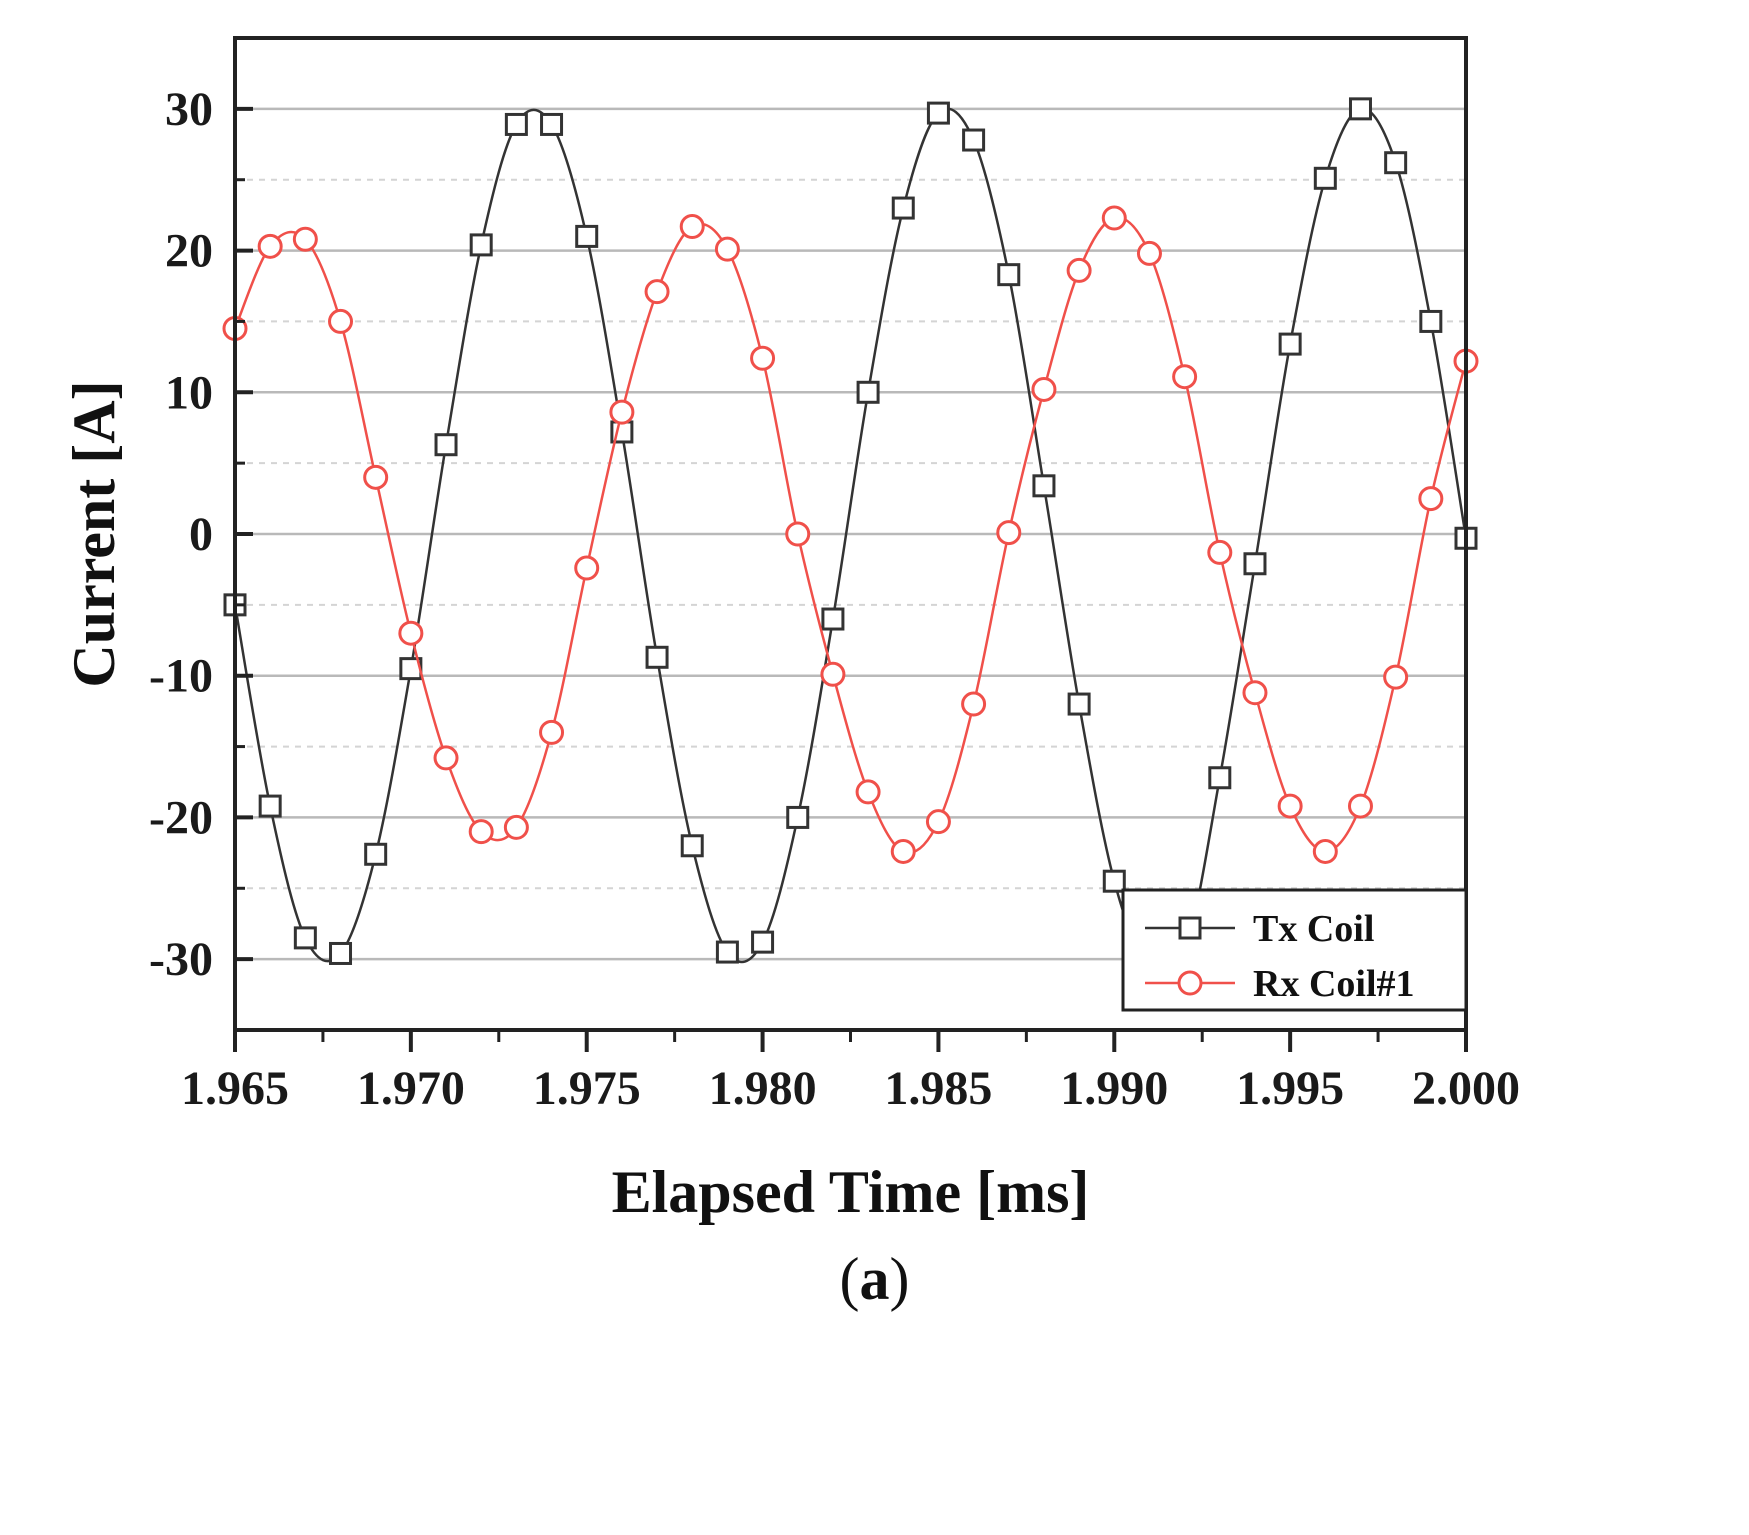  I want to click on legend: Tx Coil Rx Coil#1, so click(1294, 950).